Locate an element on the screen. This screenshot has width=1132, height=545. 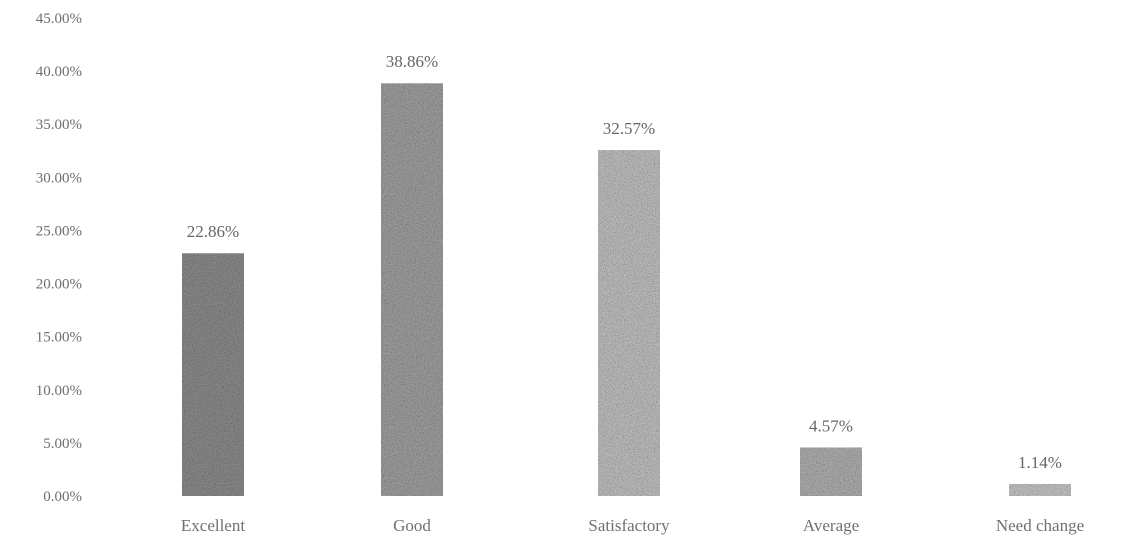
y-tick-label: 30.00% is located at coordinates (59, 178).